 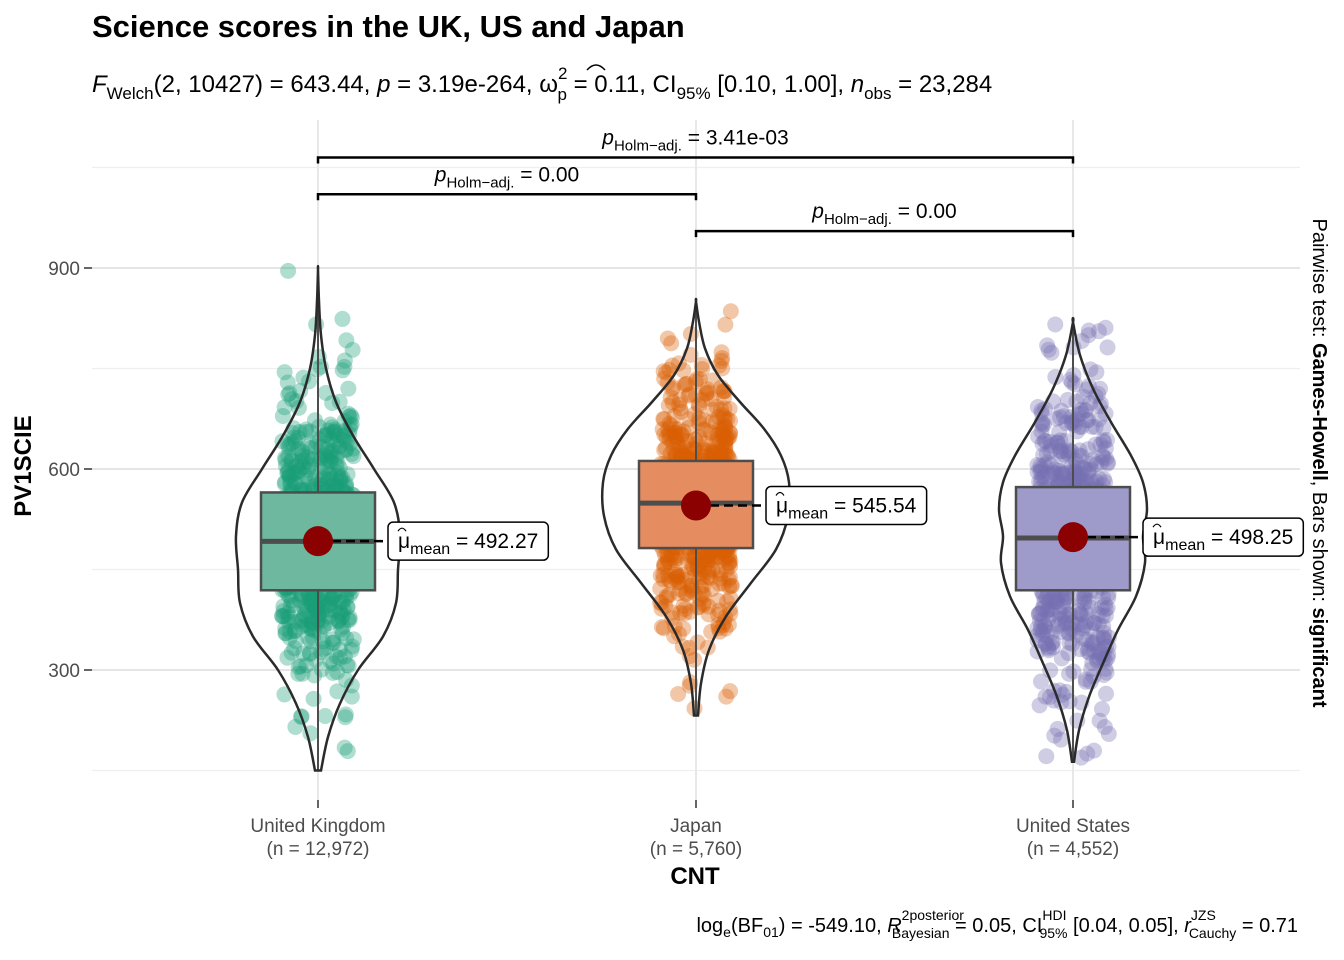 I want to click on x-tick-count: (n = 12,972), so click(x=318, y=849).